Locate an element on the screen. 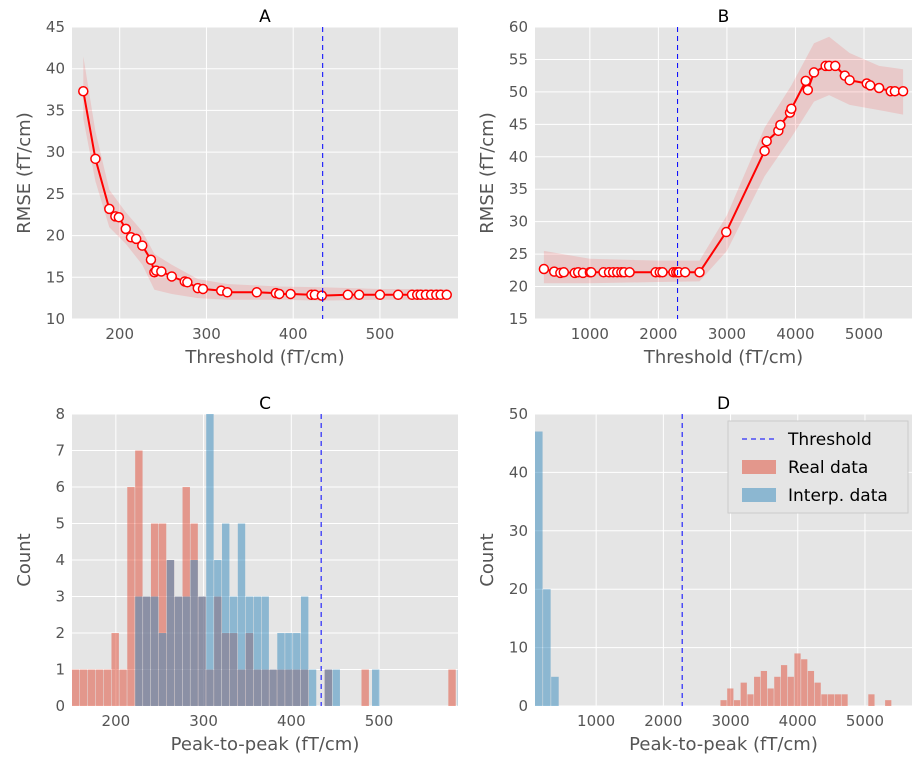 This screenshot has height=762, width=915. chart-title: C is located at coordinates (265, 404).